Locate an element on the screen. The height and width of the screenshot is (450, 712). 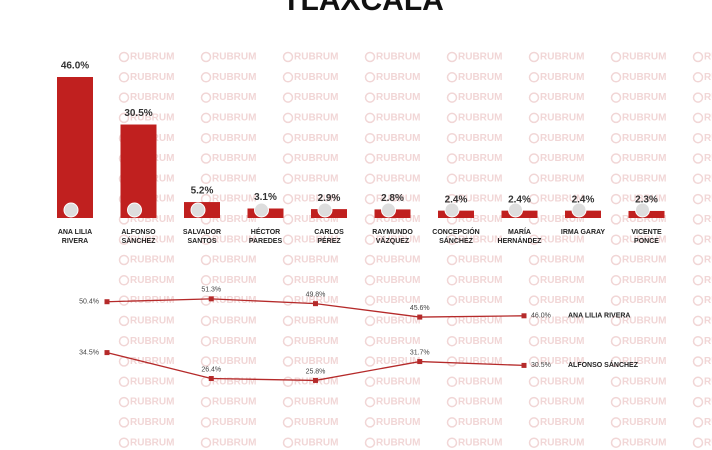
point-label: 30.5% is located at coordinates (541, 365).